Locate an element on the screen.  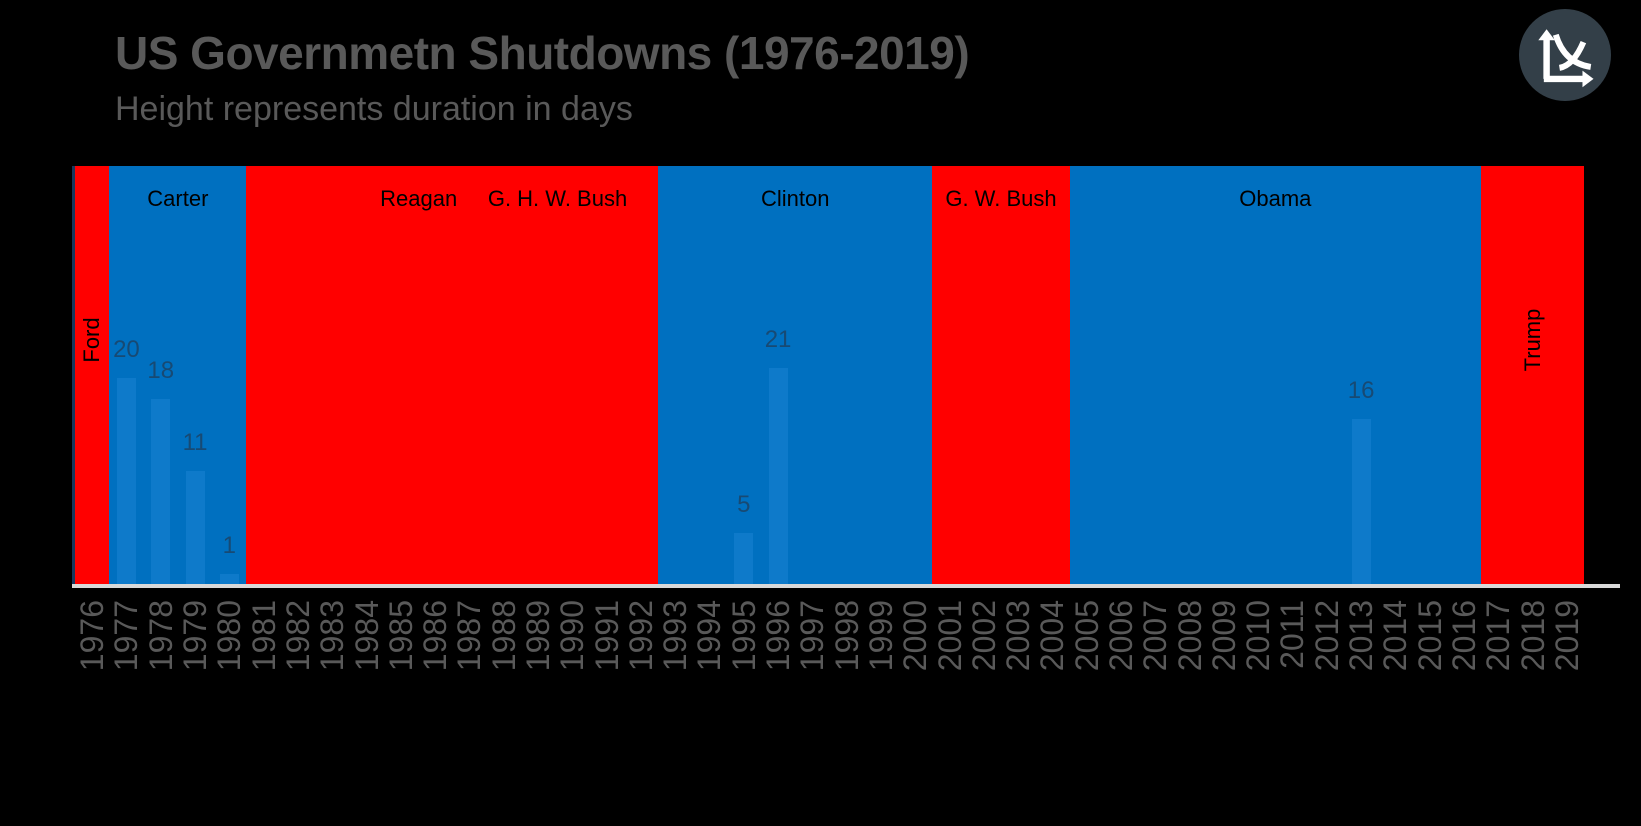
year-tick-label: 1997 is located at coordinates (812, 636).